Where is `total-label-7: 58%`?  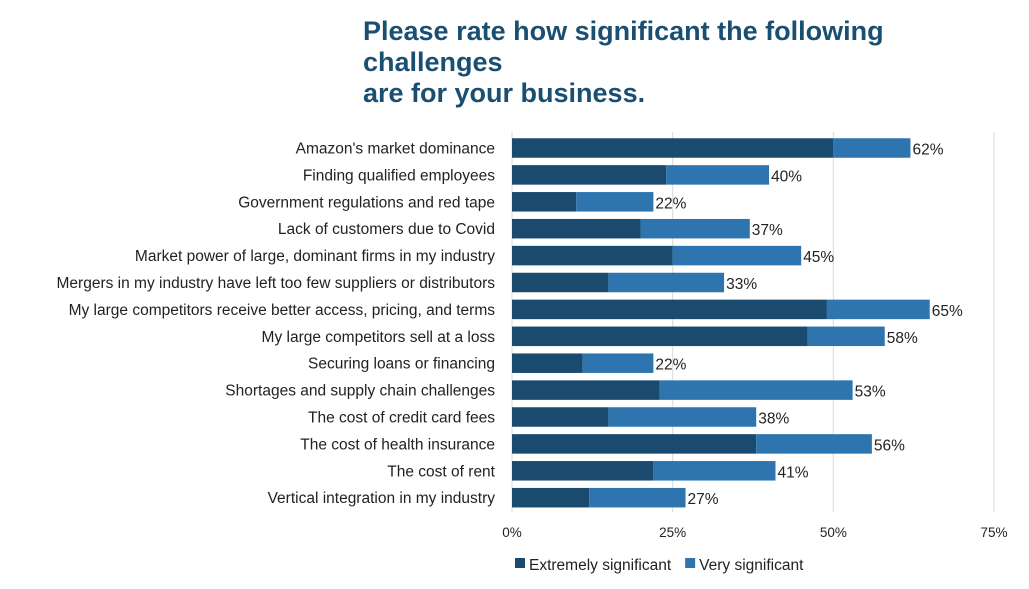
total-label-7: 58% is located at coordinates (902, 338).